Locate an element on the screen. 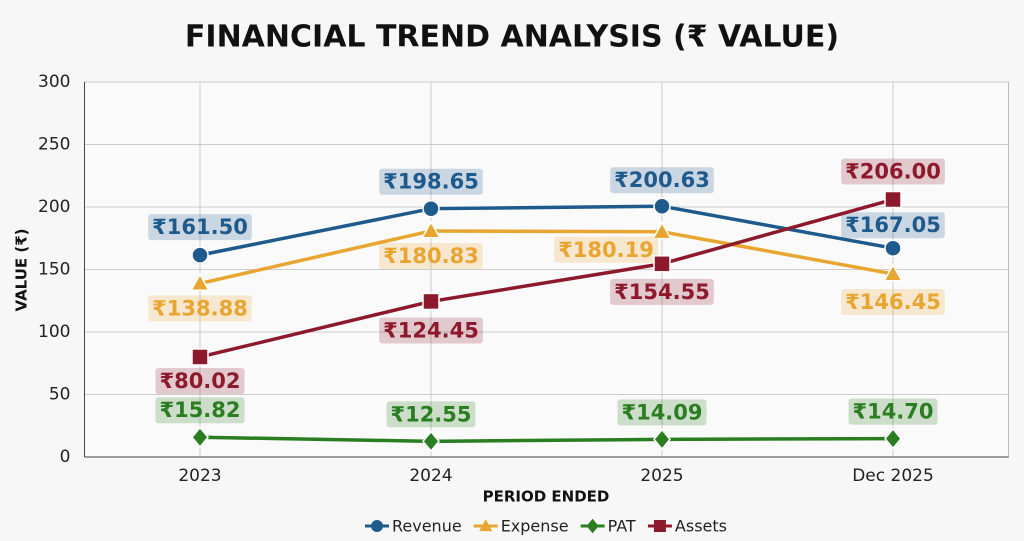 The image size is (1024, 541). value-label-group: ₹198.65 is located at coordinates (431, 181).